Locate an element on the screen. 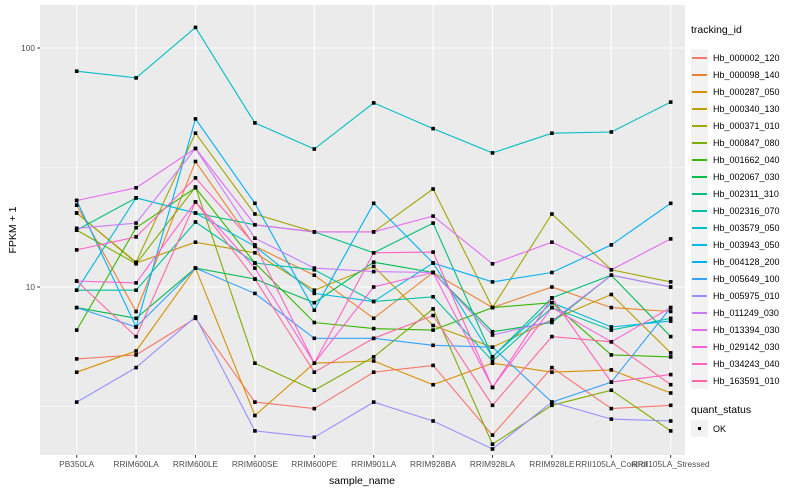 The image size is (800, 500). legend-entry-label: Hb_004128_200 is located at coordinates (746, 261).